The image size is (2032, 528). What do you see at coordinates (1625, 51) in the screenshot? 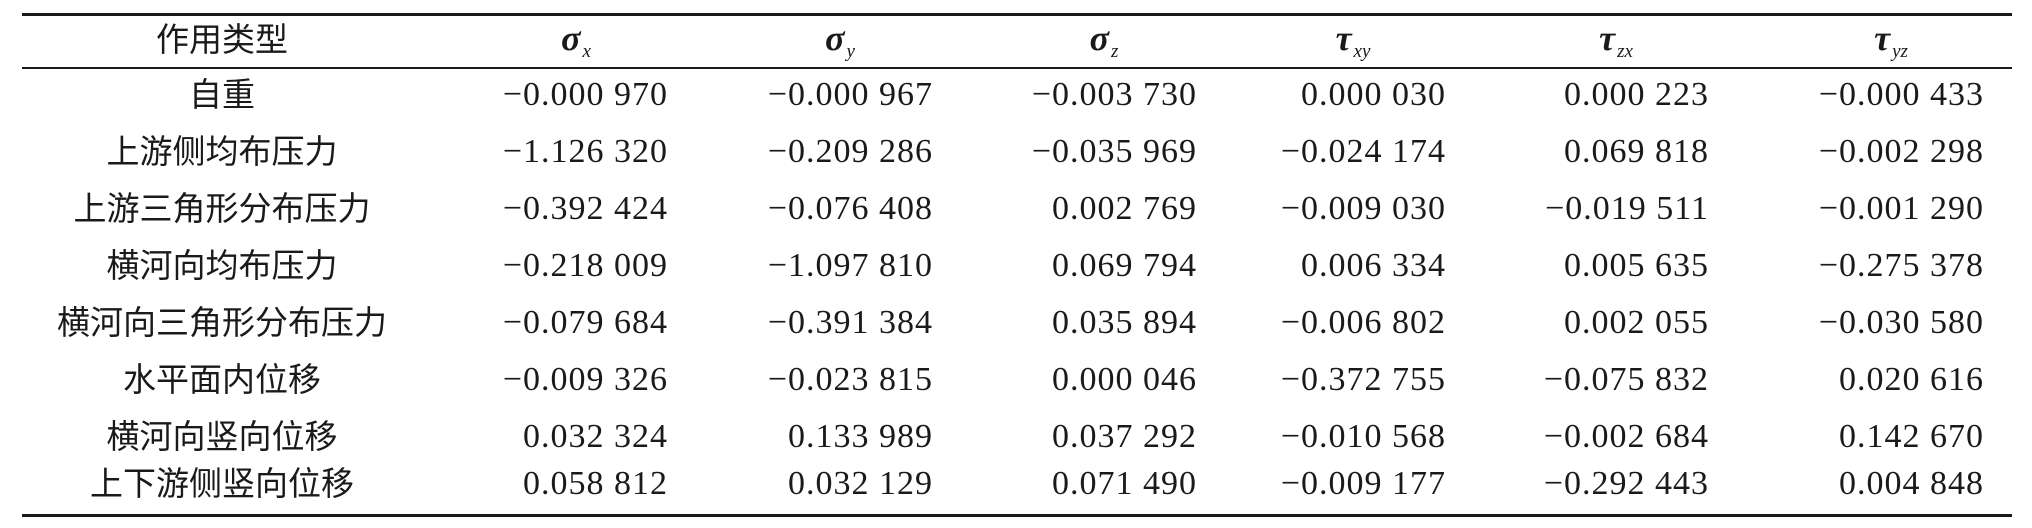
I see `header-subscript: zx` at bounding box center [1625, 51].